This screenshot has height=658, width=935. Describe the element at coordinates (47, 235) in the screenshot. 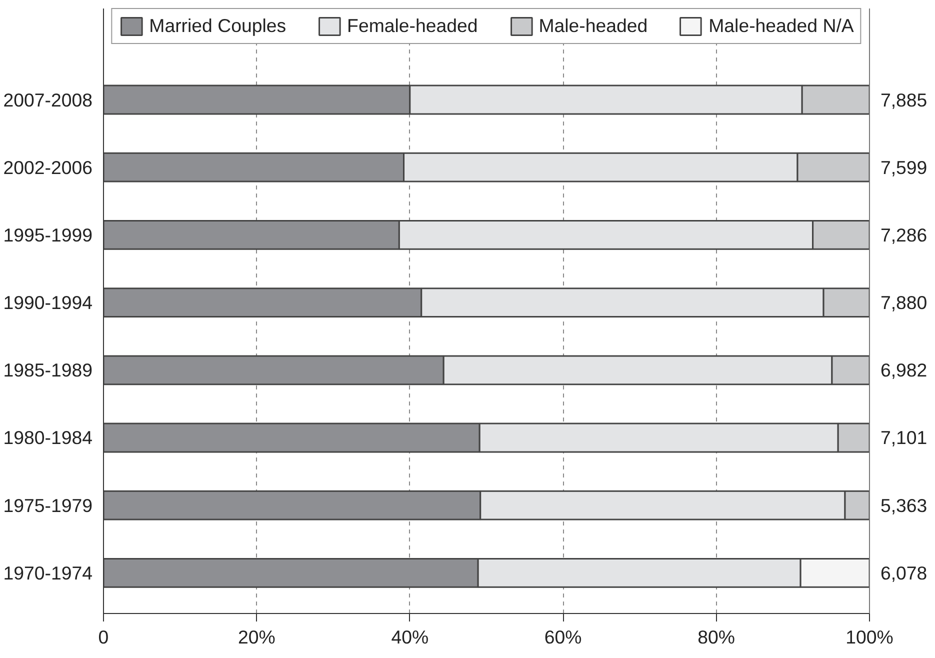

I see `y-tick-label: 1995-1999` at that location.